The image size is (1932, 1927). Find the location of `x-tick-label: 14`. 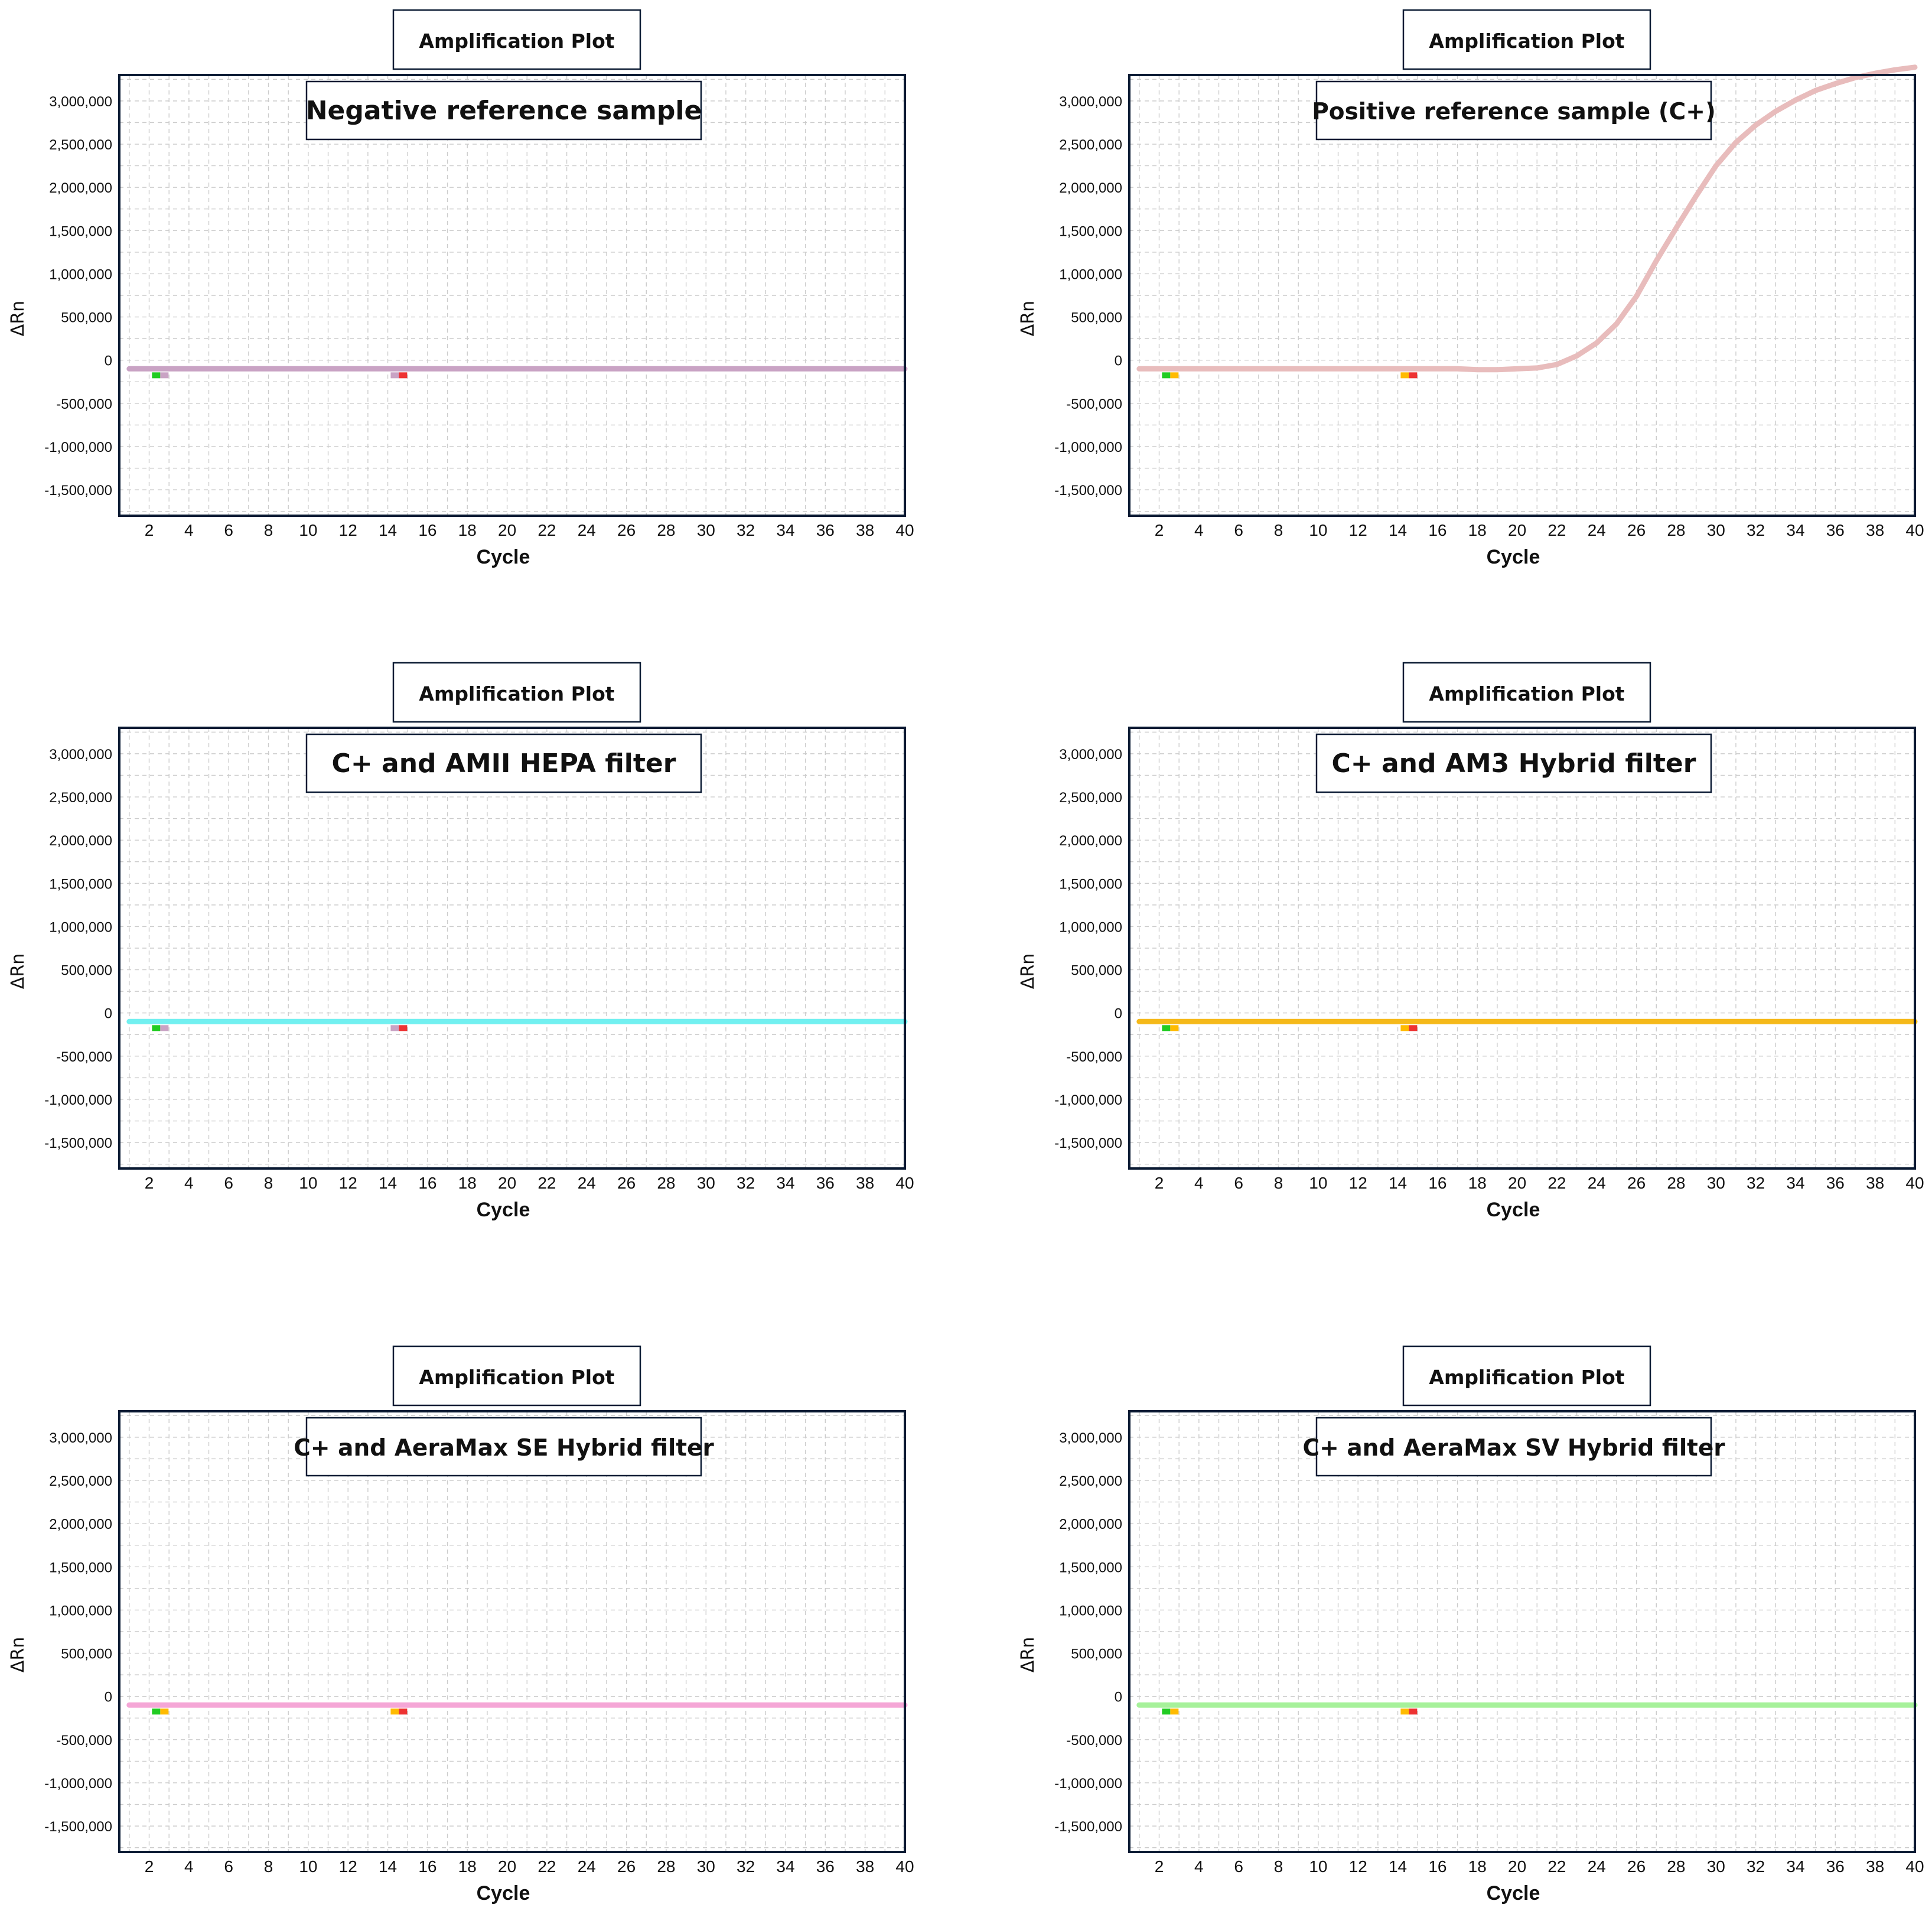

x-tick-label: 14 is located at coordinates (388, 1866).